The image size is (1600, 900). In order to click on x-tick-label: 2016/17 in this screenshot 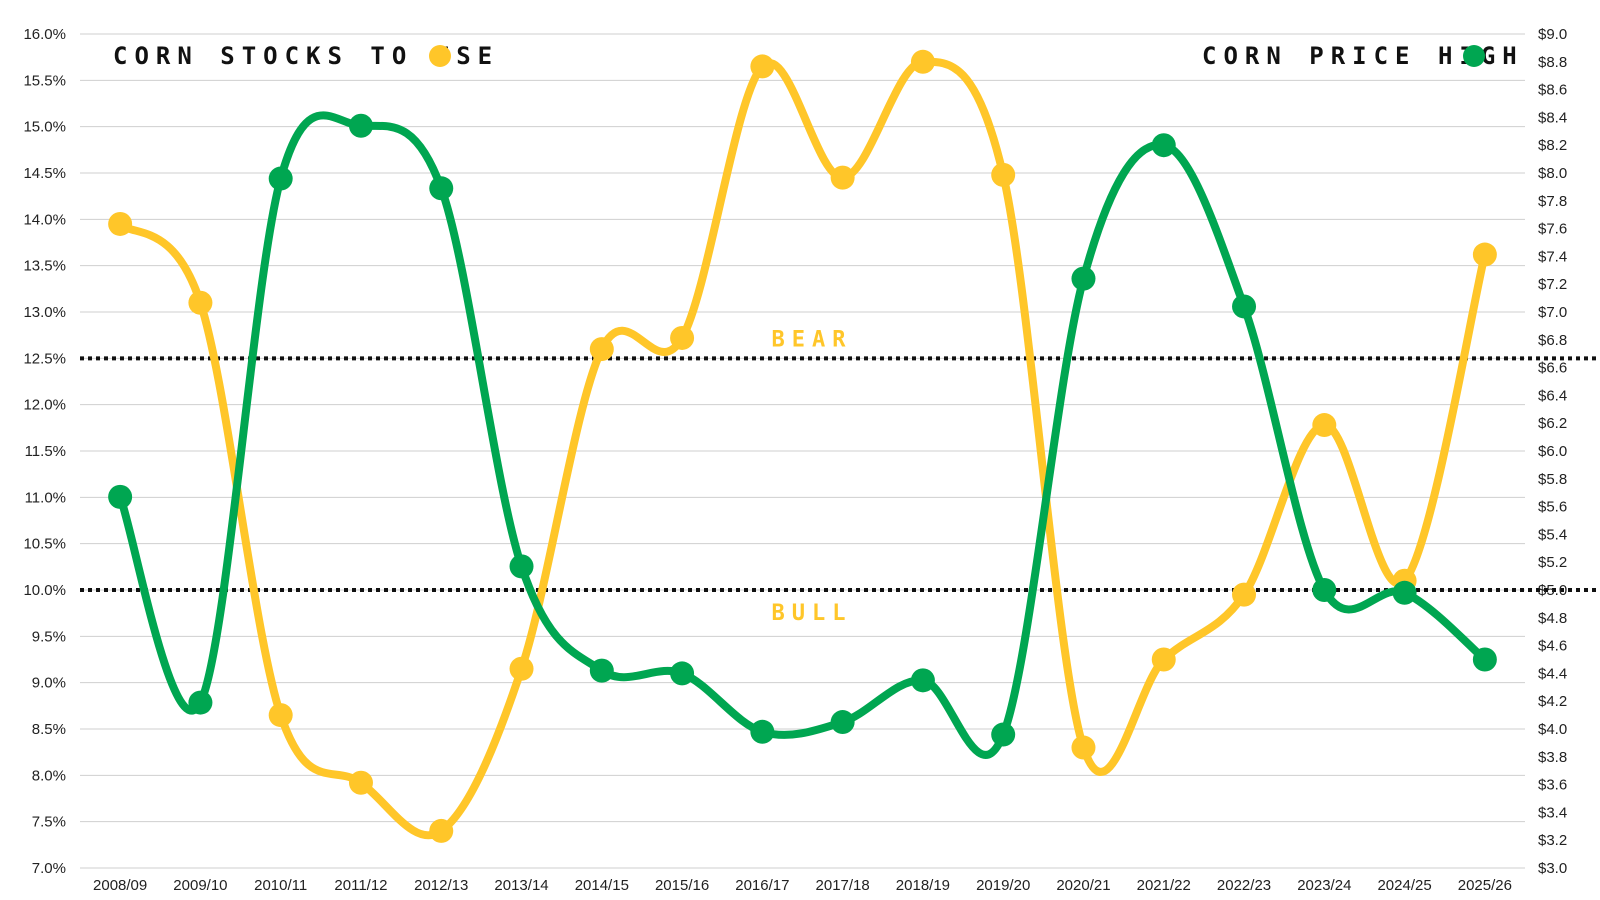, I will do `click(762, 885)`.